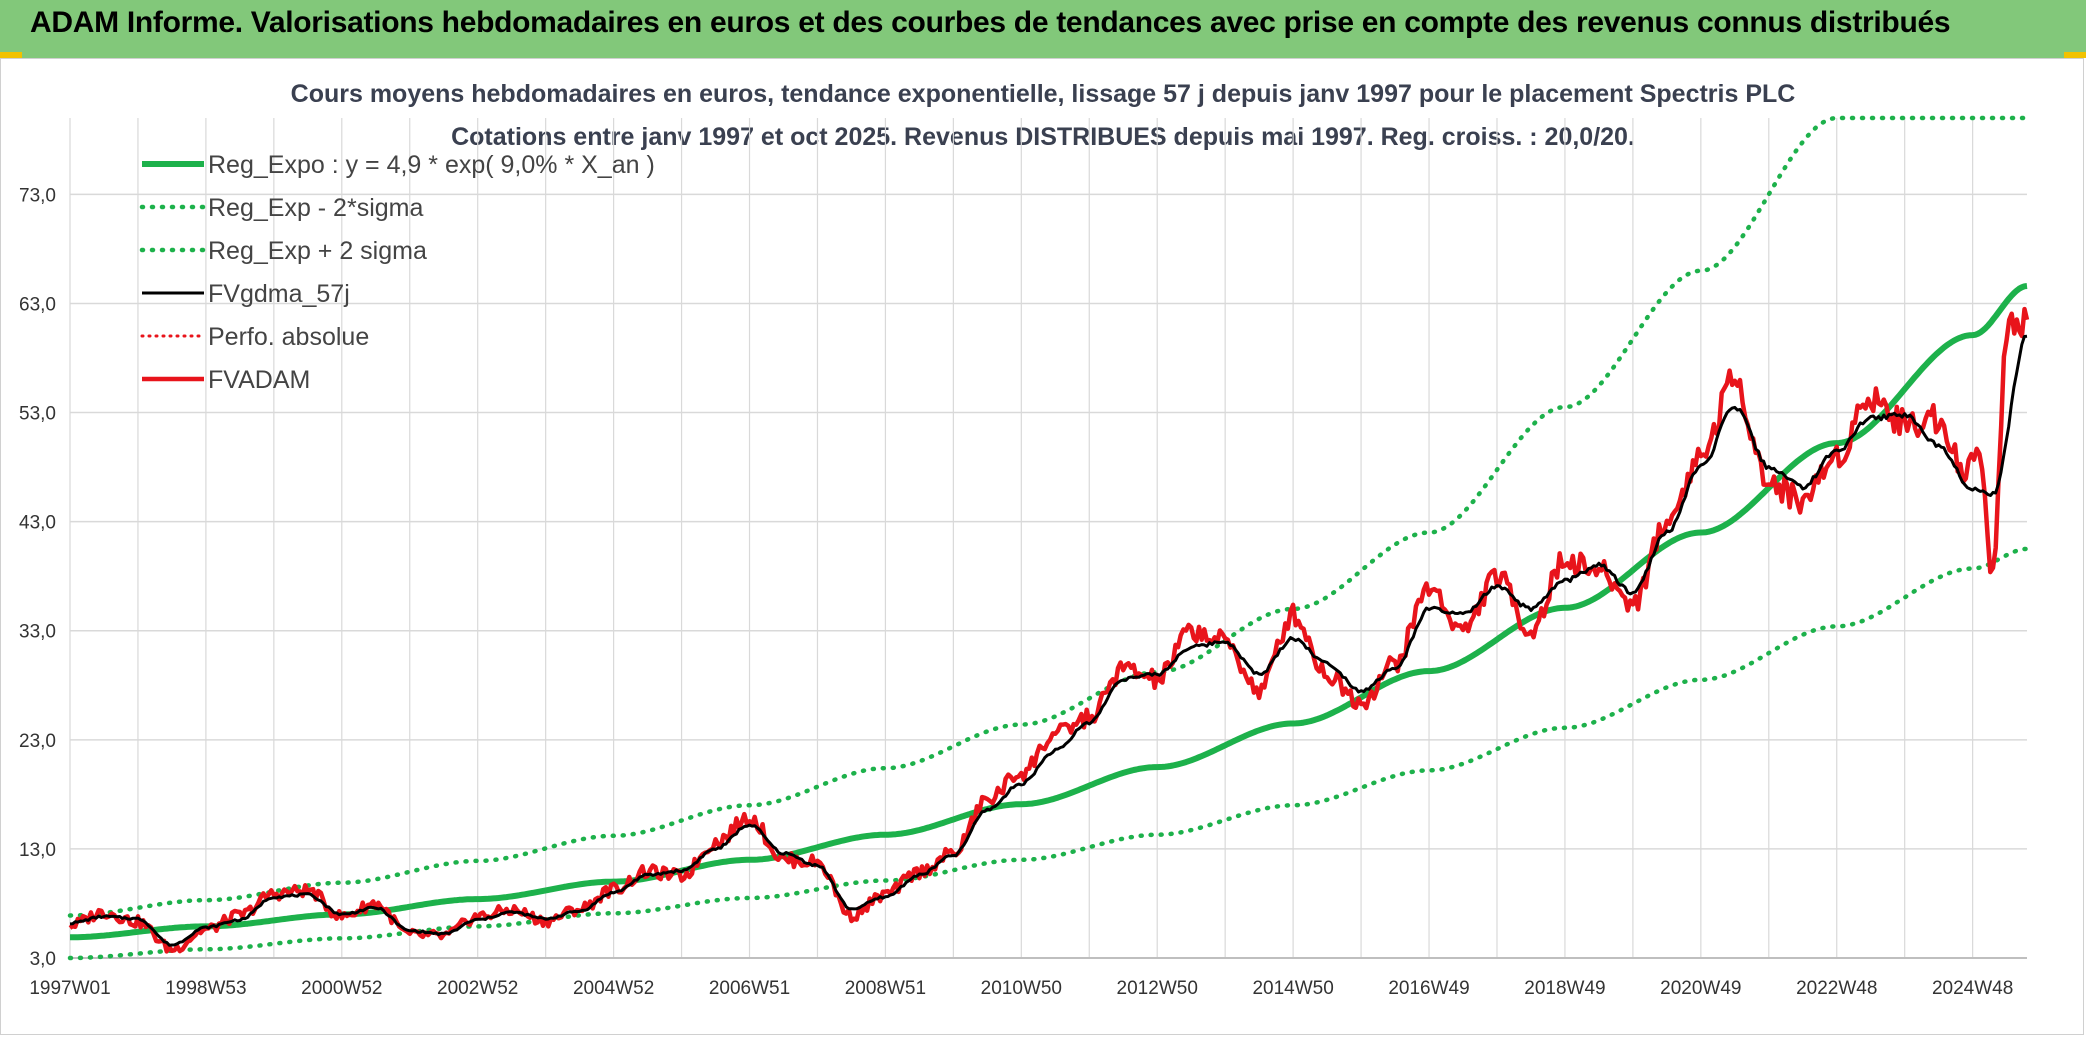 The image size is (2086, 1037). I want to click on x-tick-label: 1997W01, so click(69, 988).